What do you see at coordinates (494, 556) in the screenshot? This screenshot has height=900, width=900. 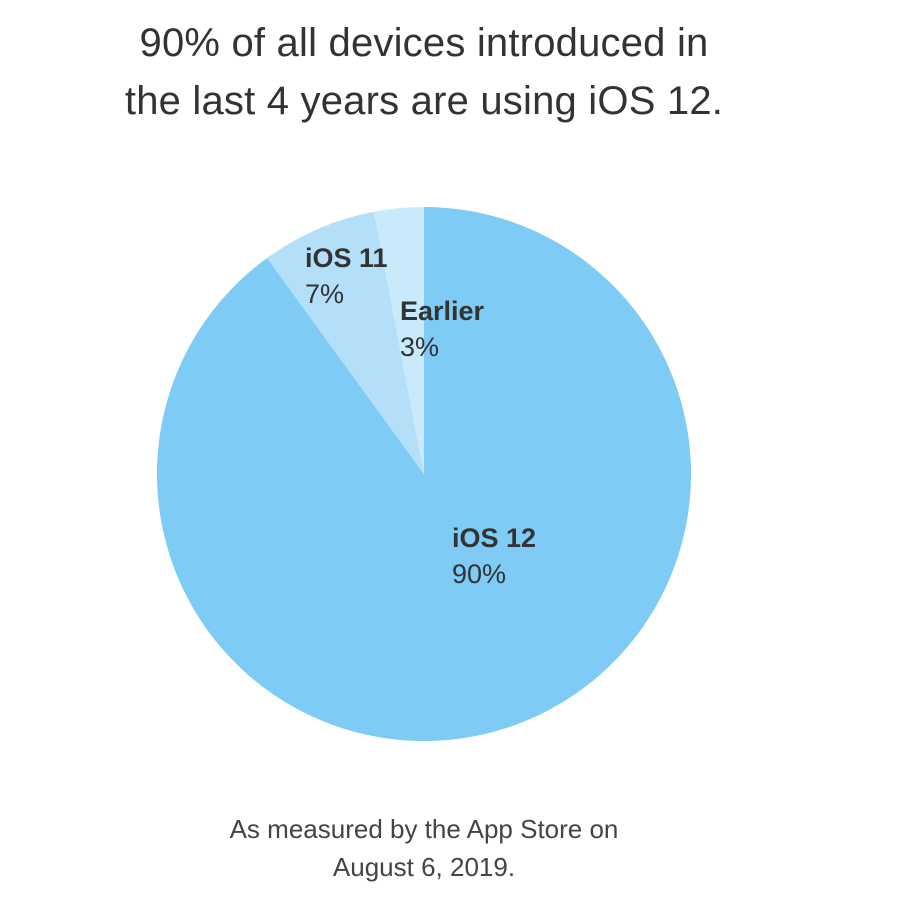 I see `label-ios12: iOS 12 90%` at bounding box center [494, 556].